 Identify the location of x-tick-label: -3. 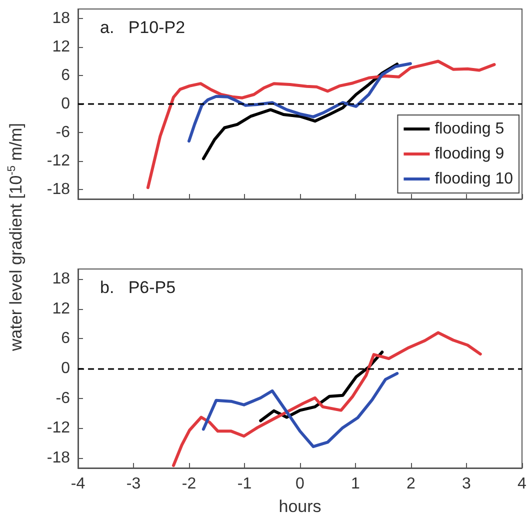
(133, 484).